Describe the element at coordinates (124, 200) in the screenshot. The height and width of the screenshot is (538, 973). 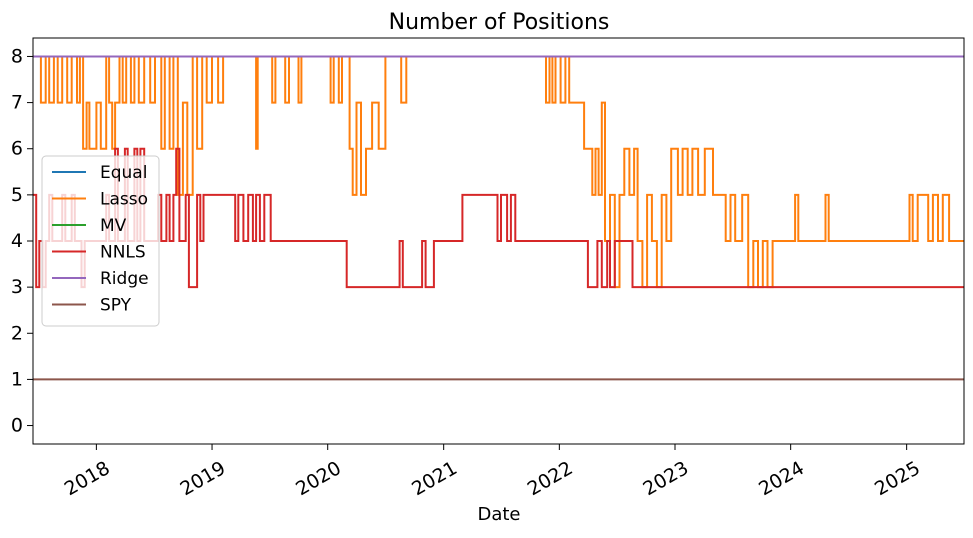
I see `legend-label-lasso: Lasso` at that location.